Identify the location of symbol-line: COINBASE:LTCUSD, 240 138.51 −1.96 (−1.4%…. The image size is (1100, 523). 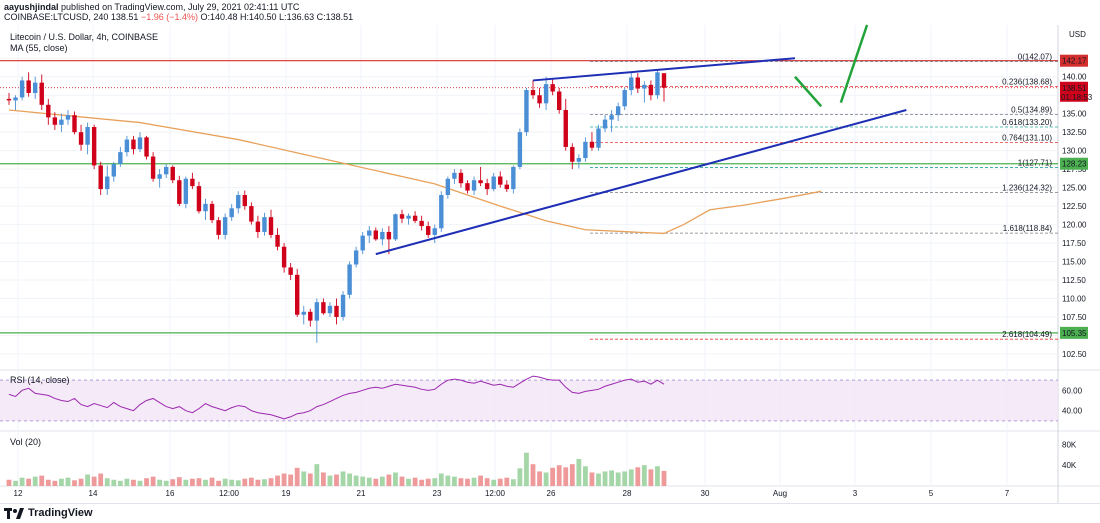
(178, 17).